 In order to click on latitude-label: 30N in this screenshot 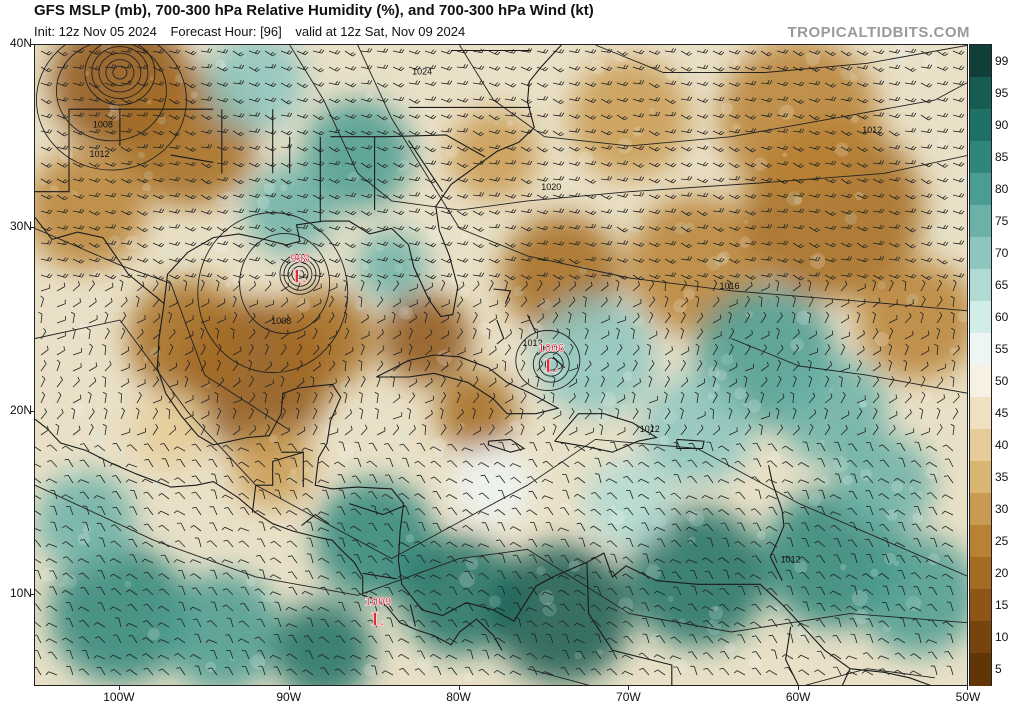, I will do `click(20, 226)`.